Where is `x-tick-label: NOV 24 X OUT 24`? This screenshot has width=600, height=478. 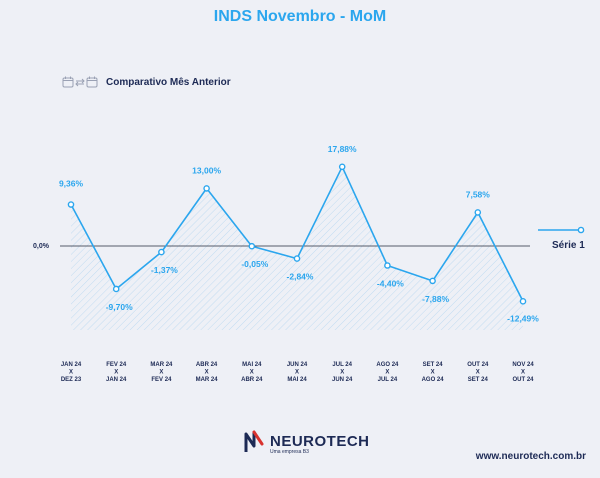 x-tick-label: NOV 24 X OUT 24 is located at coordinates (523, 372).